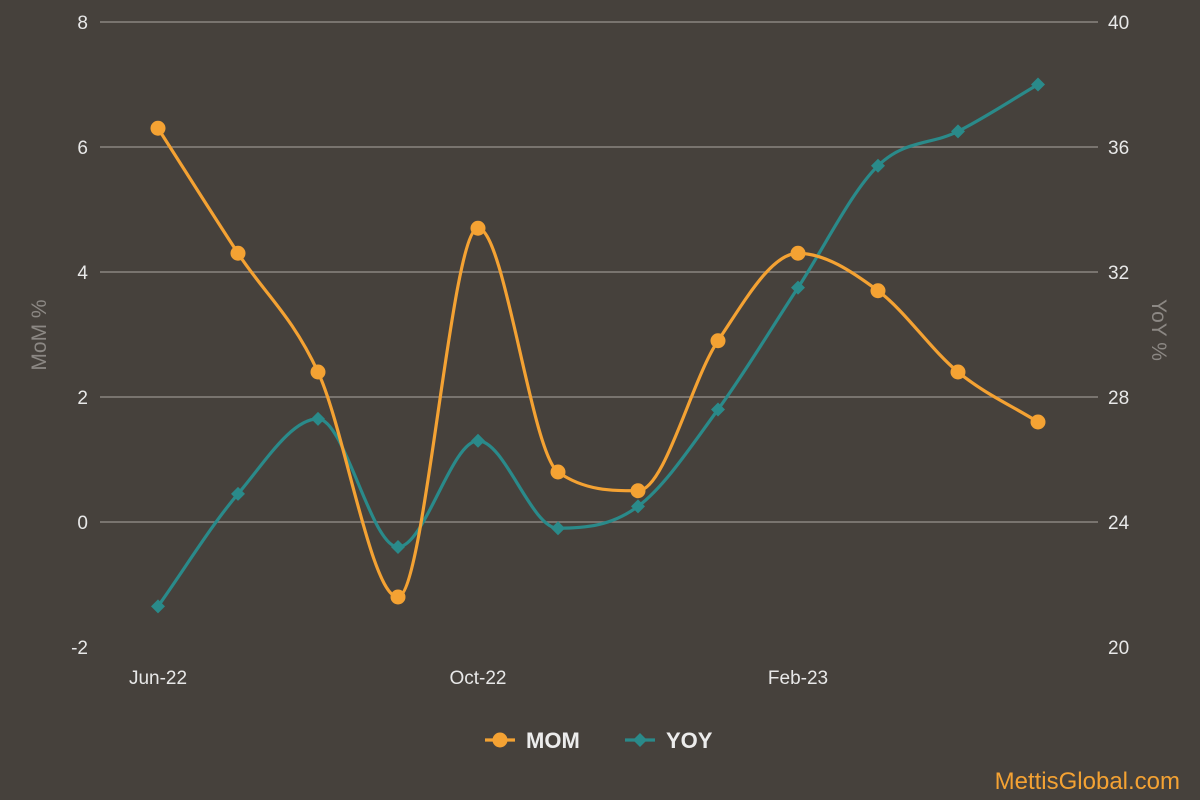 This screenshot has width=1200, height=800. Describe the element at coordinates (82, 23) in the screenshot. I see `y-tick-label: 8` at that location.